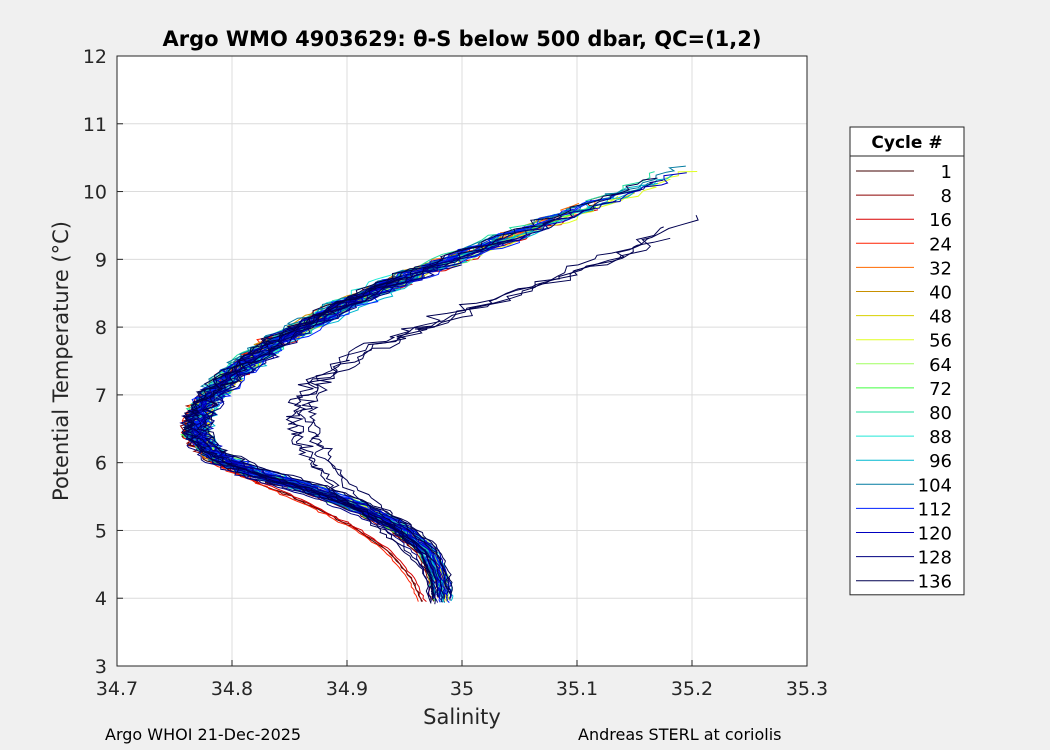 The width and height of the screenshot is (1050, 750). Describe the element at coordinates (935, 509) in the screenshot. I see `legend-entry-label: 112` at that location.